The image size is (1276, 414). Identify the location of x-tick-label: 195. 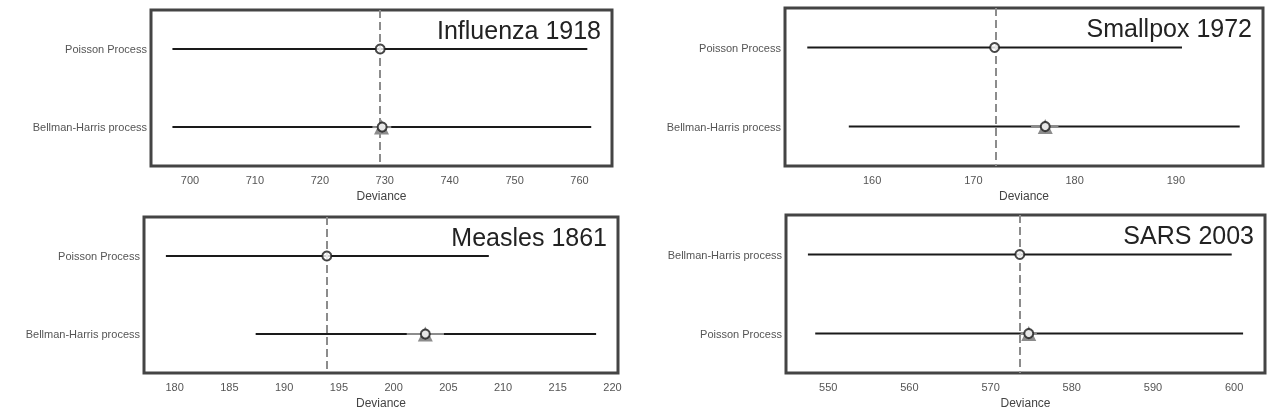
(339, 386).